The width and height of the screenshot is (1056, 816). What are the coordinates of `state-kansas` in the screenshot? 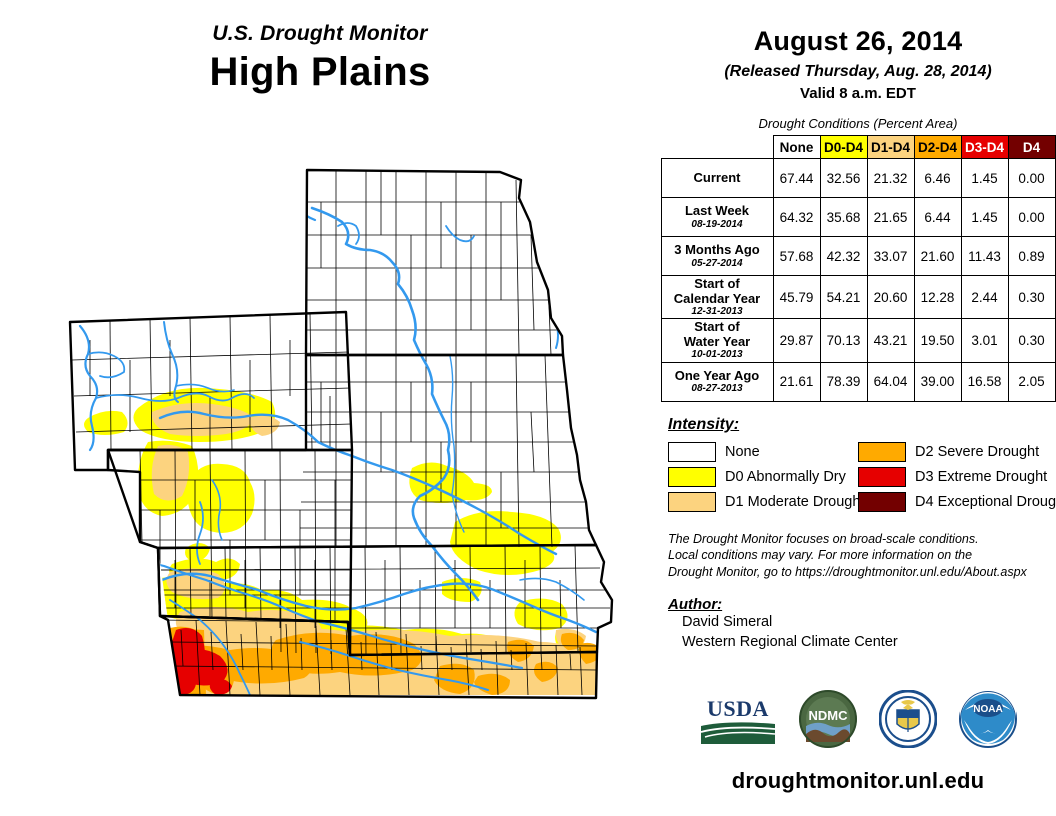 It's located at (378, 657).